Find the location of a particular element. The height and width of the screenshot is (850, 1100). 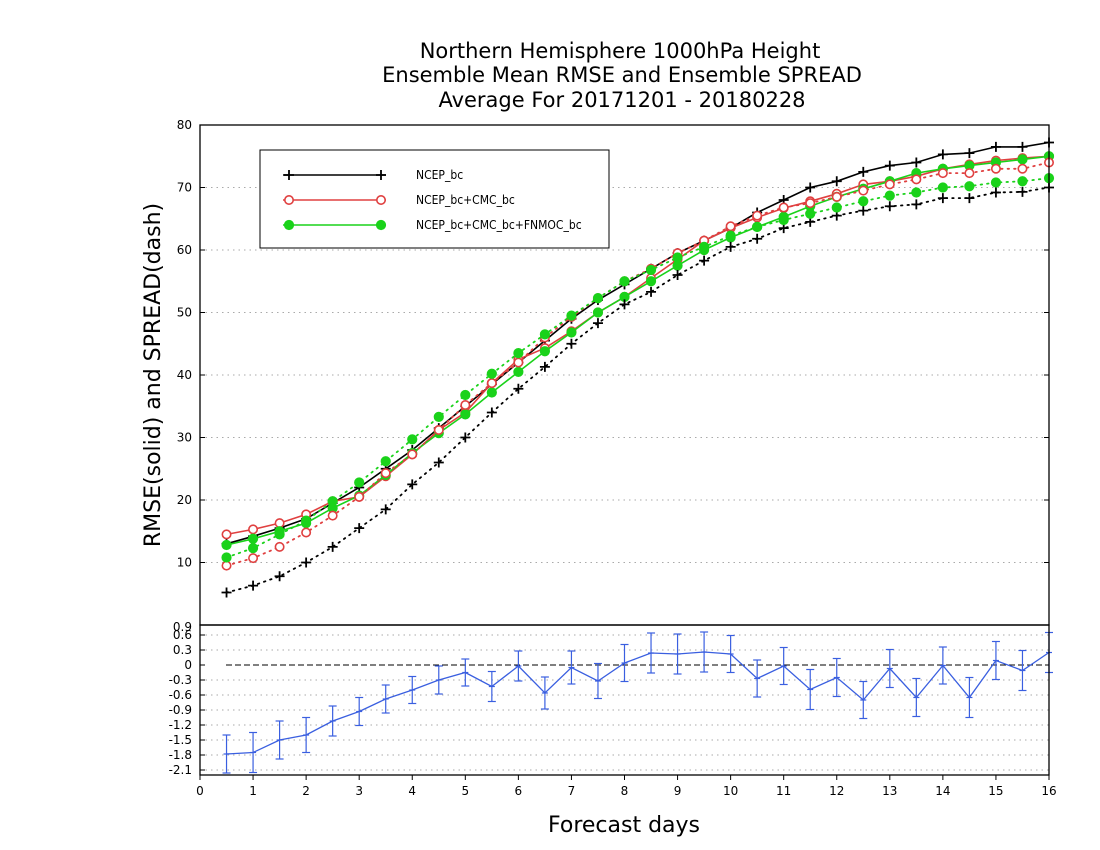

x-tick-label: 9 is located at coordinates (678, 791).